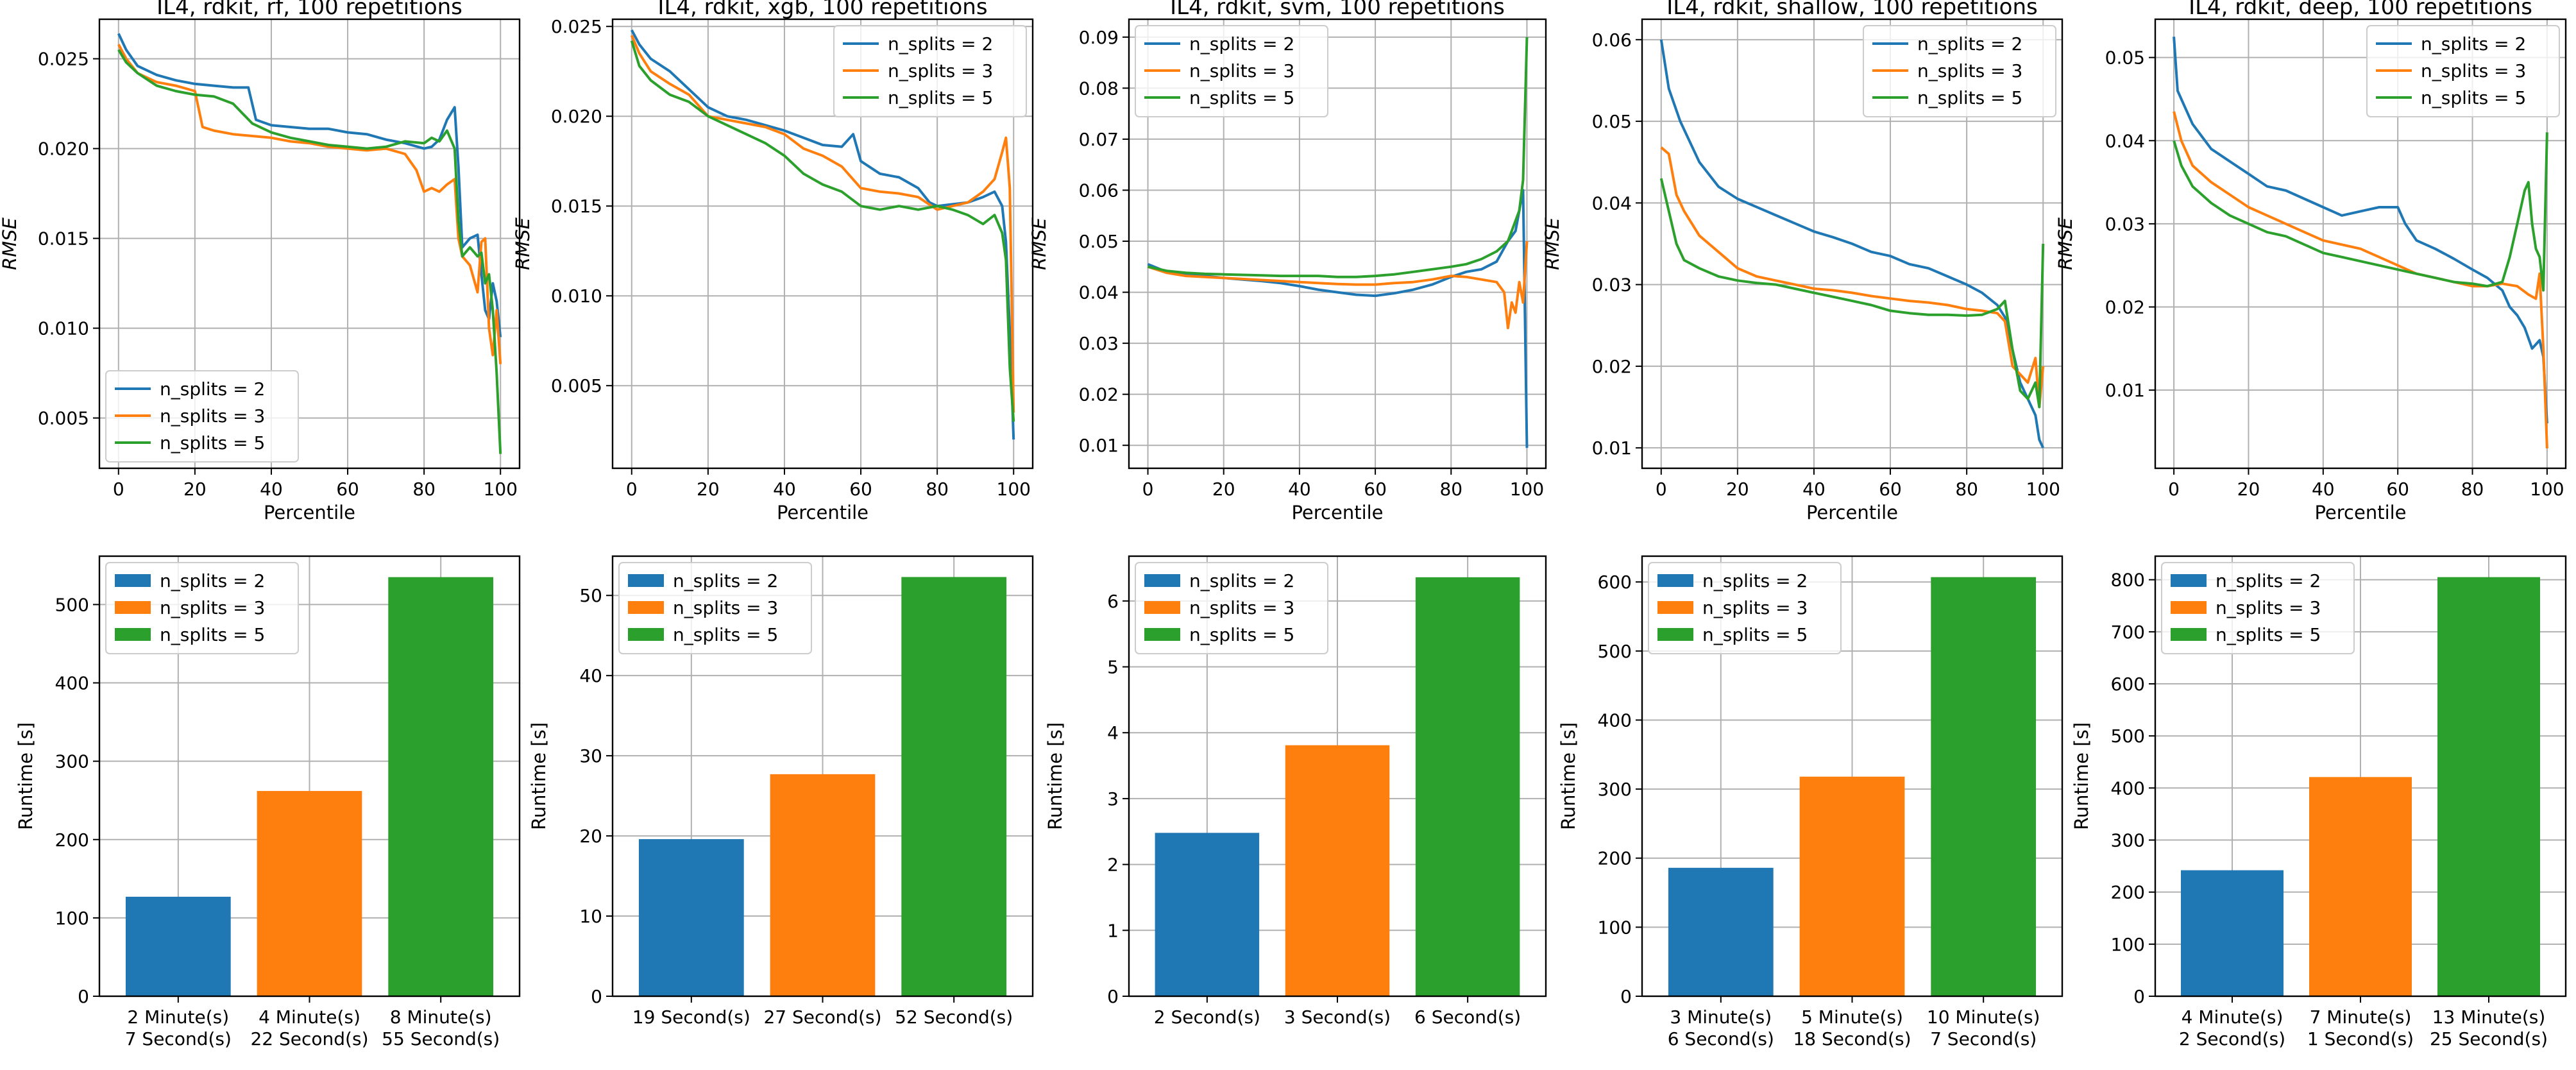 Image resolution: width=2576 pixels, height=1070 pixels. What do you see at coordinates (1113, 799) in the screenshot?
I see `y-tick-label: 3` at bounding box center [1113, 799].